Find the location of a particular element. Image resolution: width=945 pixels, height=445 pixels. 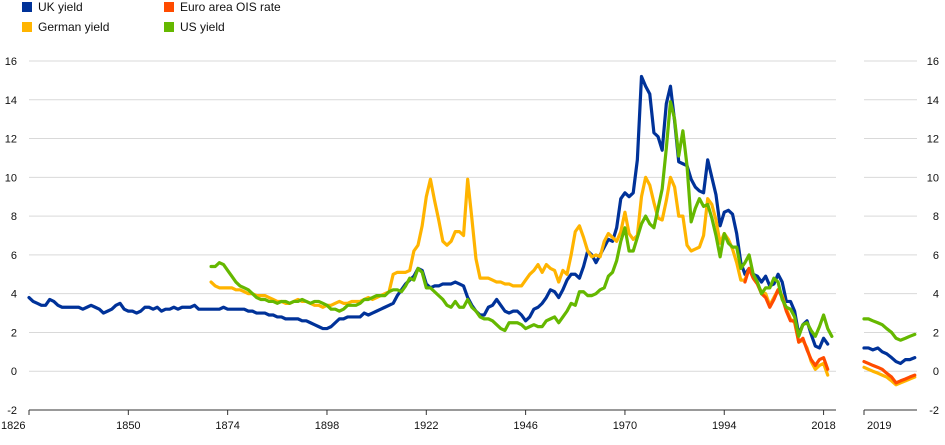

legend-item-uk-yield: UK yield is located at coordinates (52, 7).